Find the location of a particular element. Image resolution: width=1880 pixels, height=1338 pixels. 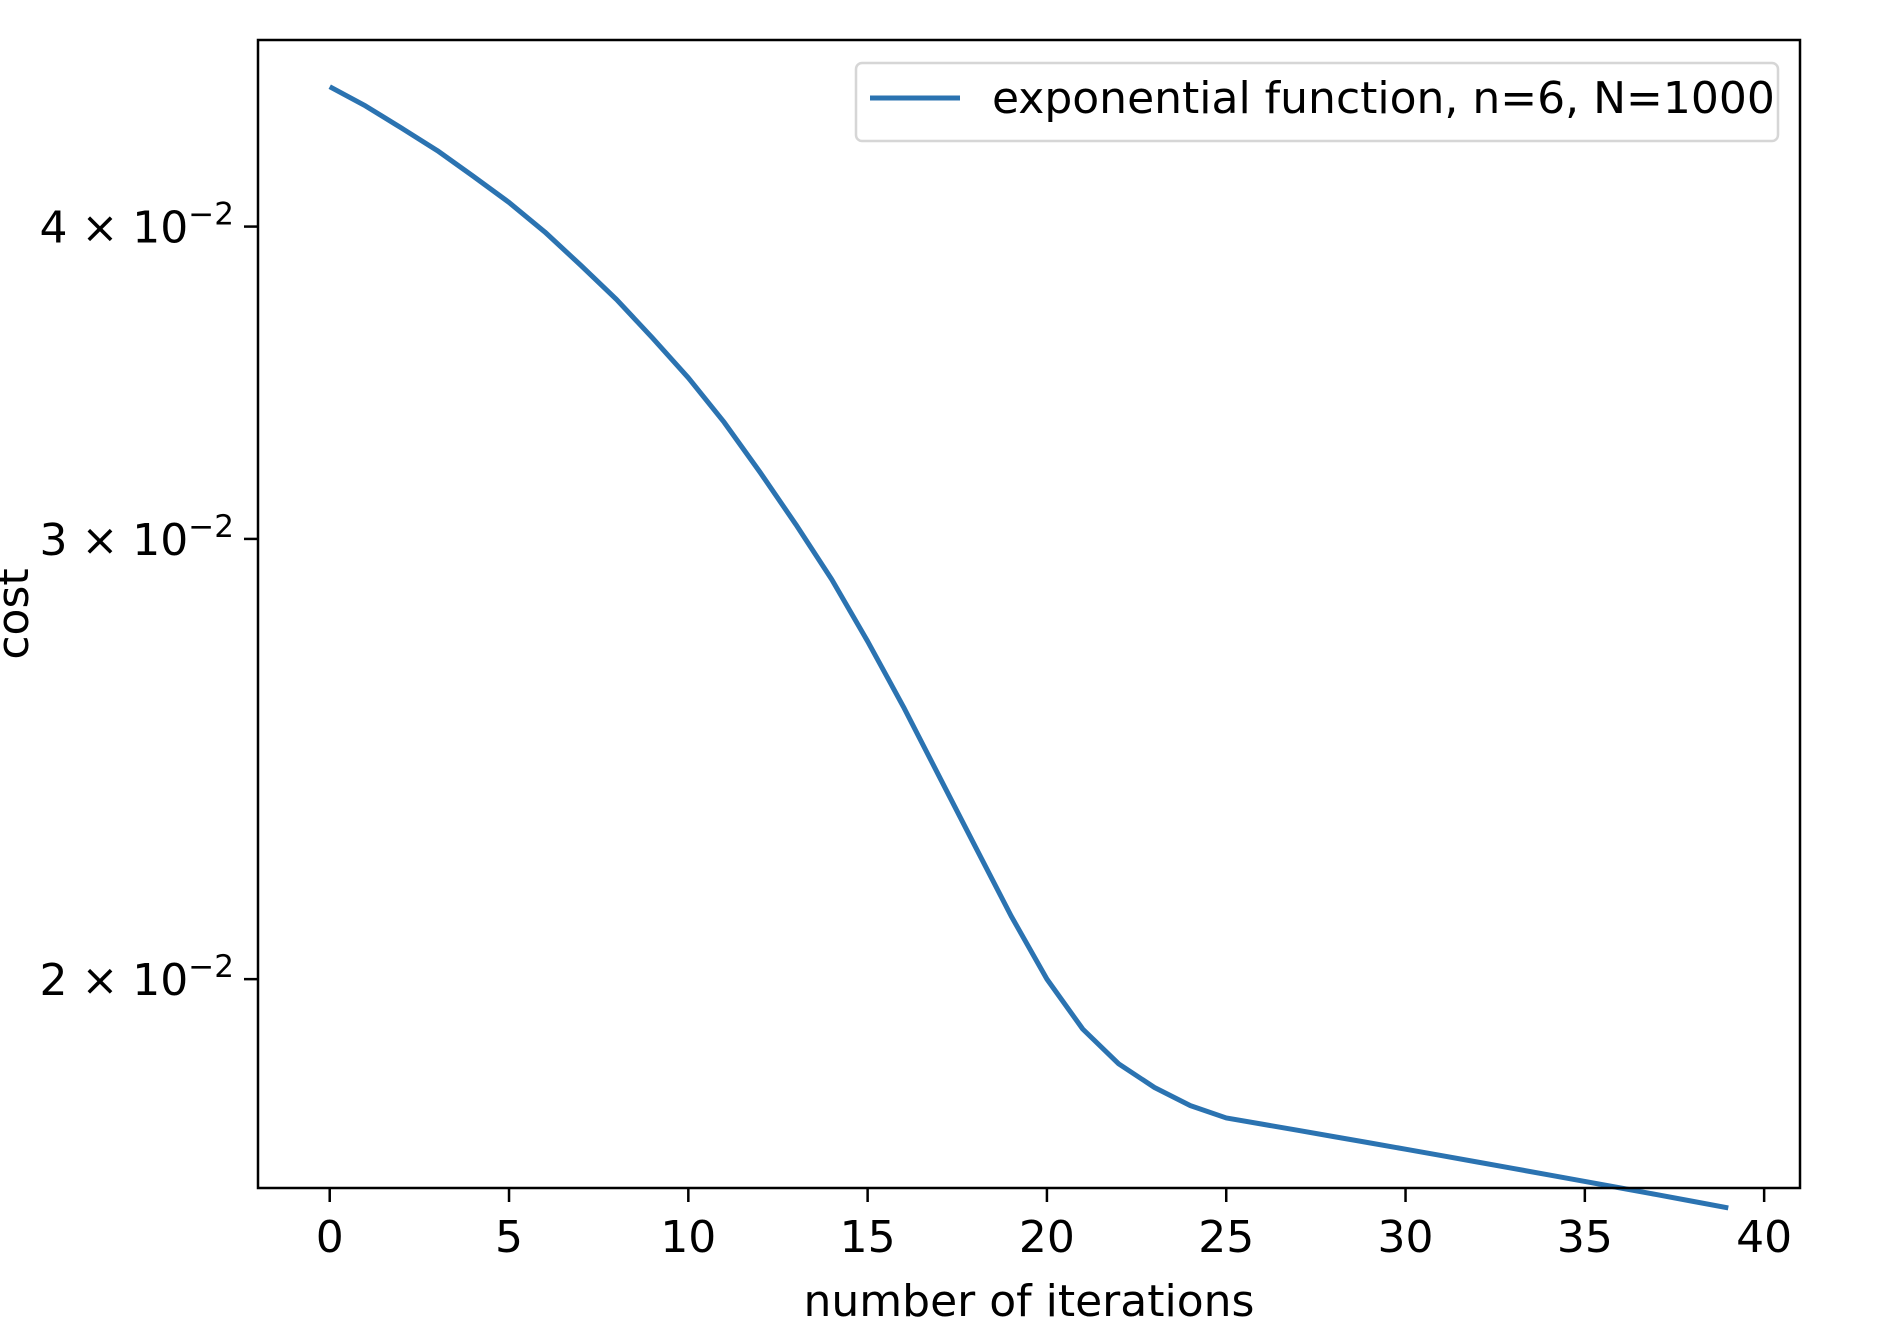

y-tick-label: 2 × 10⁻² is located at coordinates (136, 977).